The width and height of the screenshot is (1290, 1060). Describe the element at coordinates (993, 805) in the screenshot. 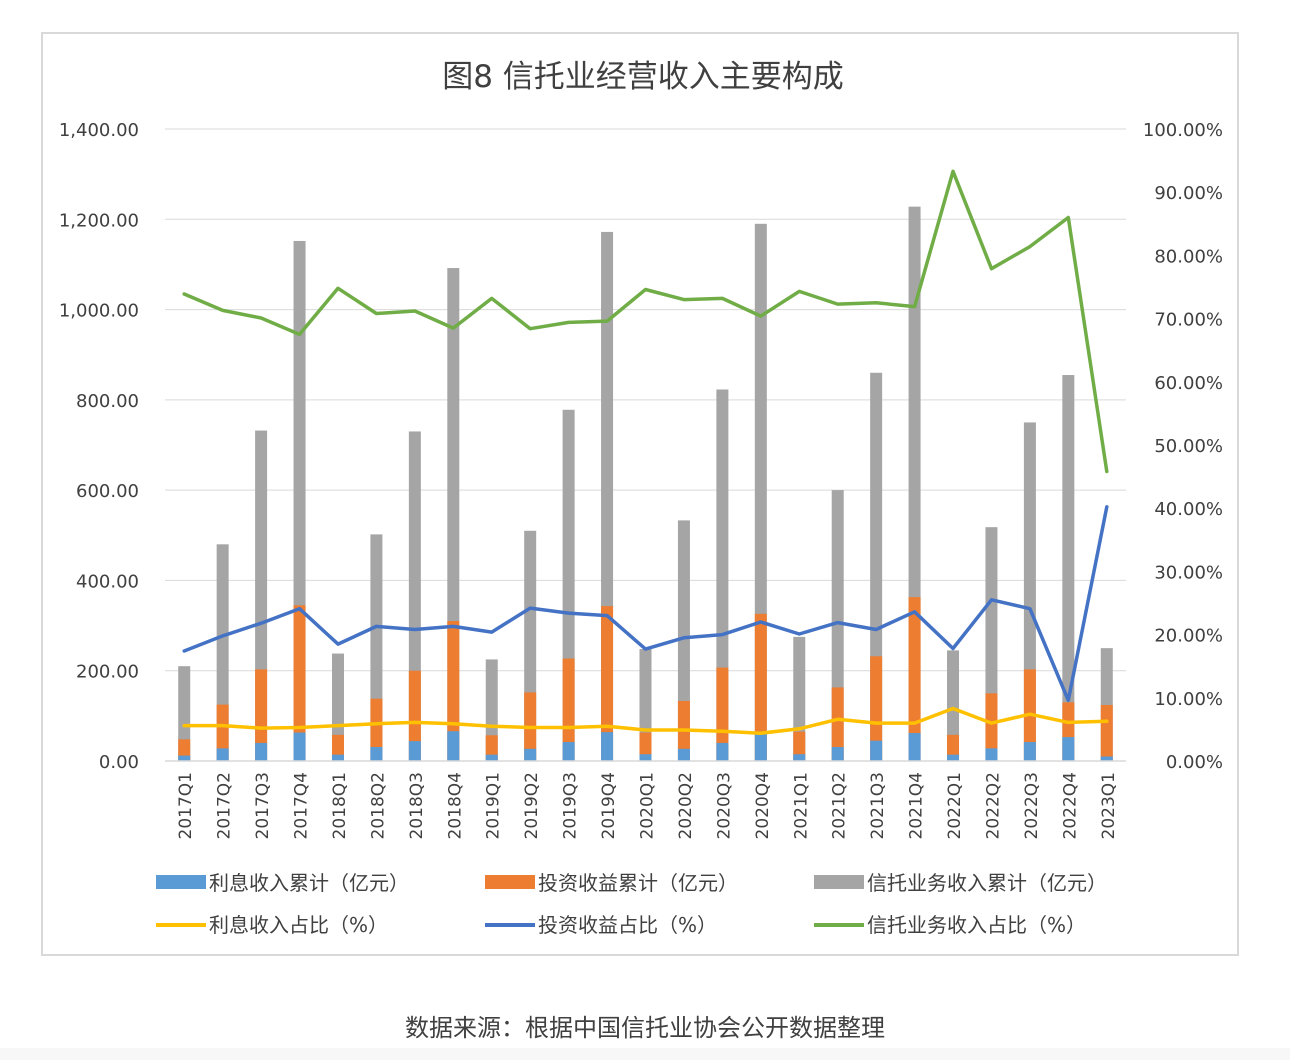

I see `category-label: 2022Q2` at that location.